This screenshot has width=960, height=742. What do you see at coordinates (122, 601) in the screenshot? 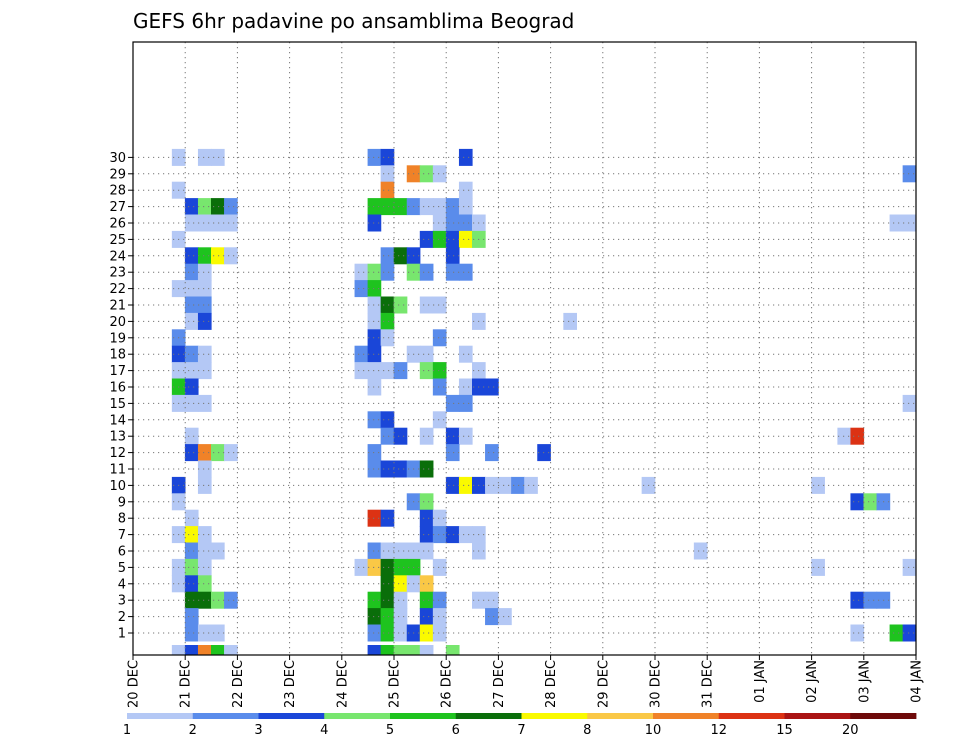
I see `y-tick-label: 3` at bounding box center [122, 601].